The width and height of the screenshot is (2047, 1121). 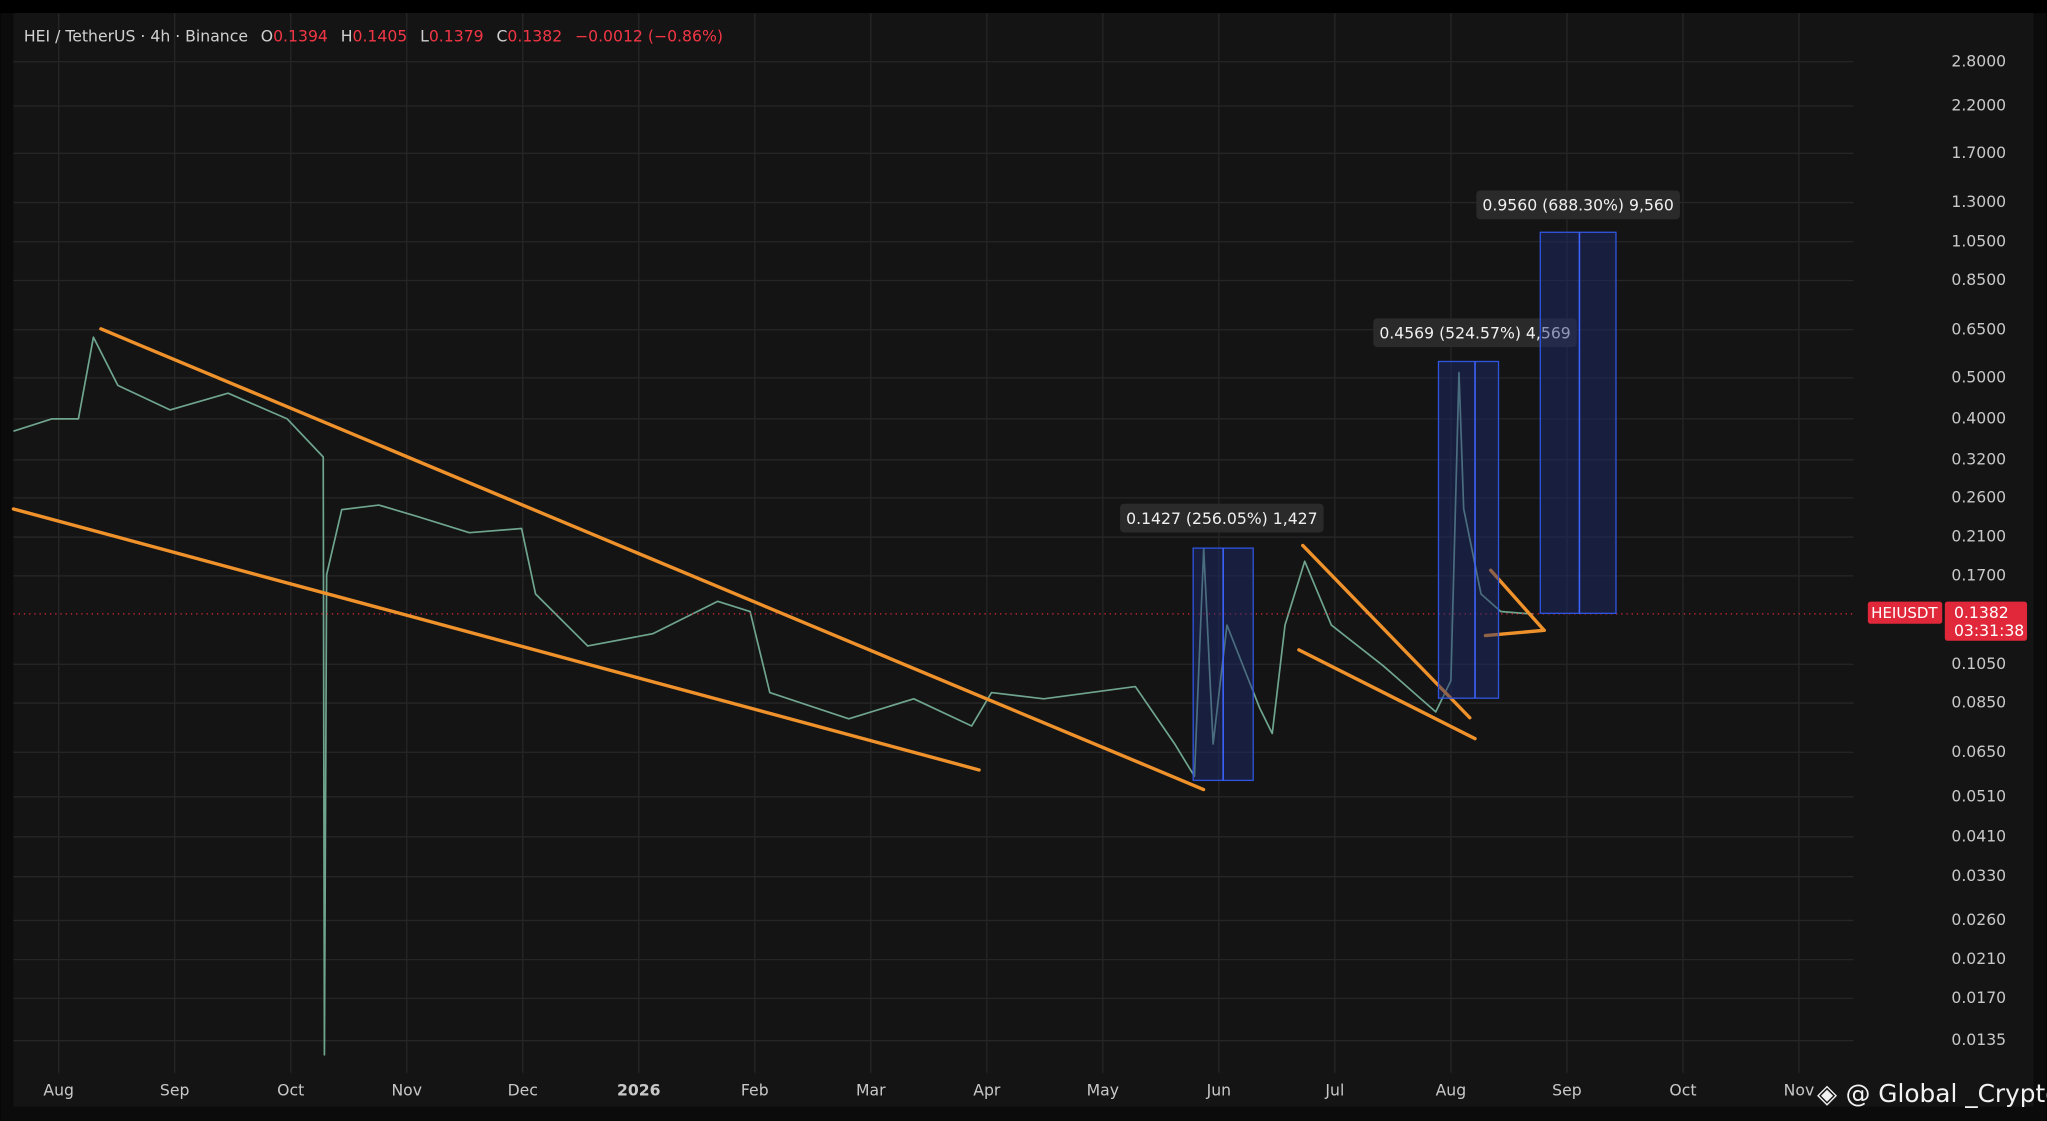 I want to click on measure-label: 0.1427 (256.05%) 1,427, so click(x=1221, y=518).